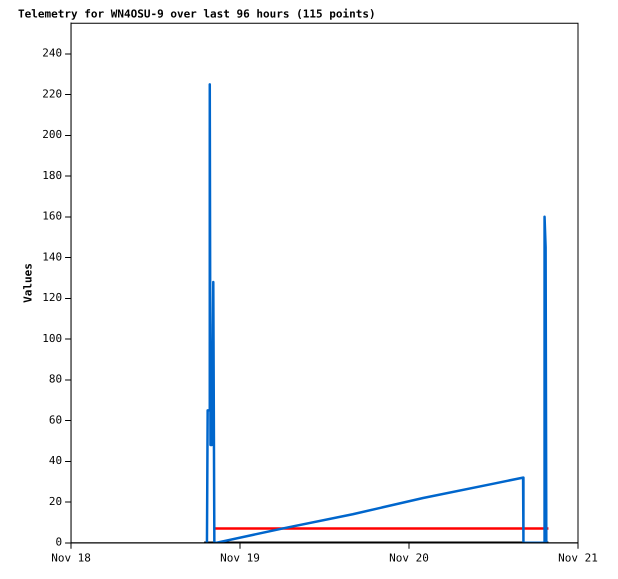  What do you see at coordinates (52, 216) in the screenshot?
I see `y-tick-label: 160` at bounding box center [52, 216].